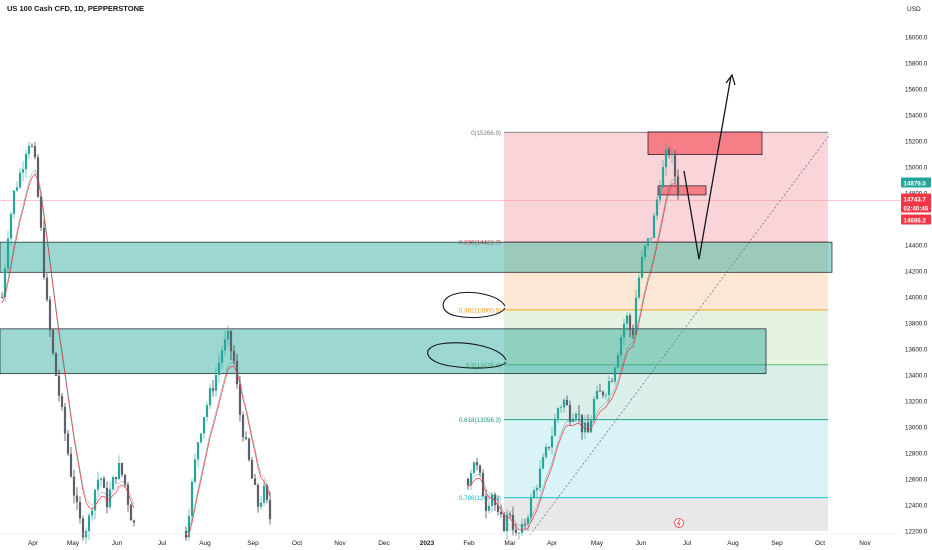  What do you see at coordinates (469, 543) in the screenshot?
I see `time-tick: Feb` at bounding box center [469, 543].